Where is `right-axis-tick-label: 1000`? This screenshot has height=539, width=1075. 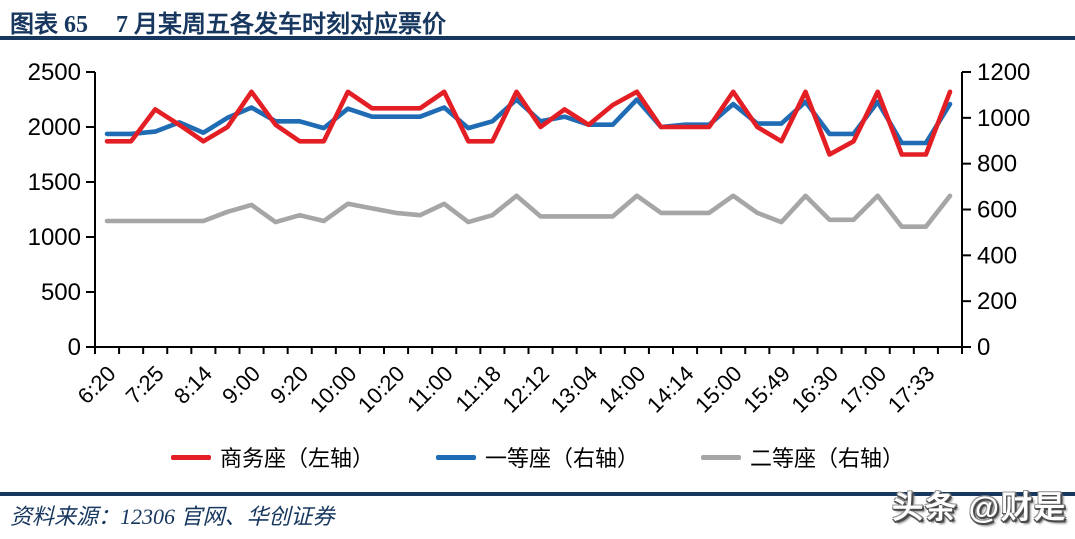
right-axis-tick-label: 1000 is located at coordinates (1003, 118).